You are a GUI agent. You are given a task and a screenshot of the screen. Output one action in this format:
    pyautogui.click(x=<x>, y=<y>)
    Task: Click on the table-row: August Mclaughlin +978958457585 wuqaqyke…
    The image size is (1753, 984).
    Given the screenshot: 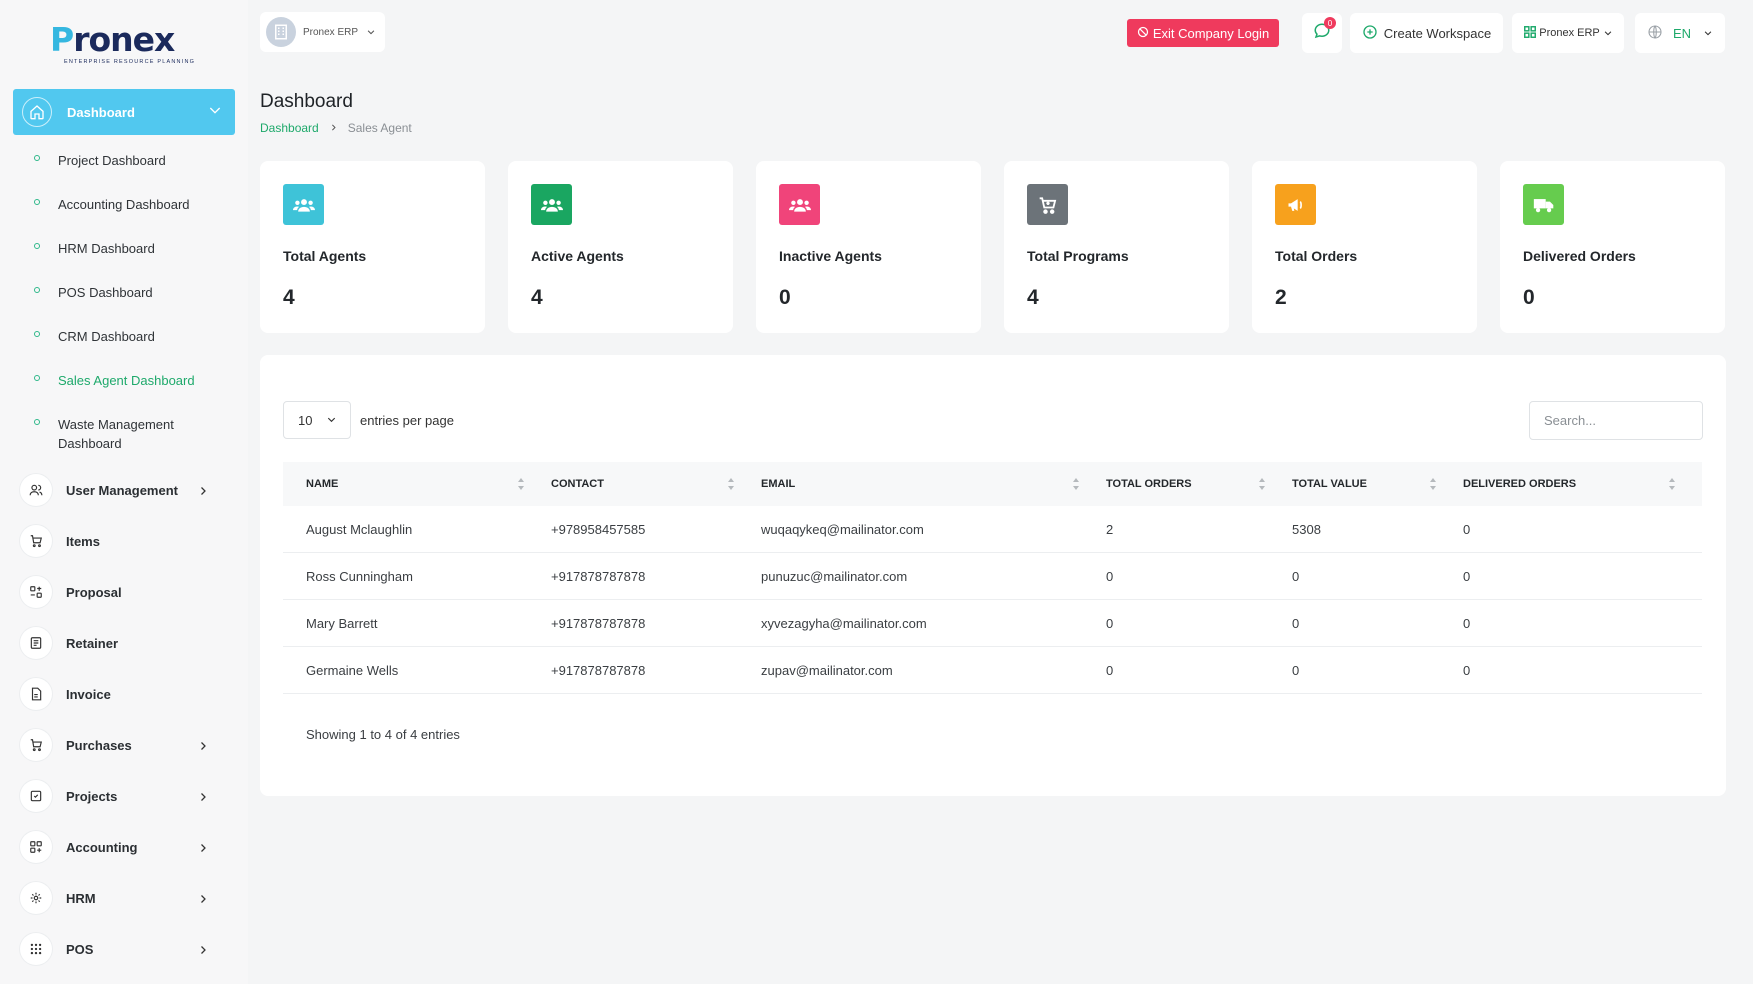 What is the action you would take?
    pyautogui.click(x=992, y=529)
    